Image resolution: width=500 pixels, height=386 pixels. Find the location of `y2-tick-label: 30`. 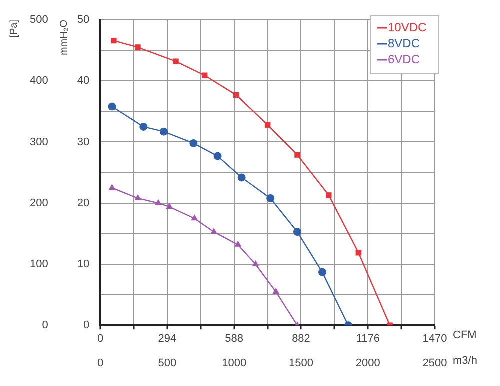

y2-tick-label: 30 is located at coordinates (83, 142).